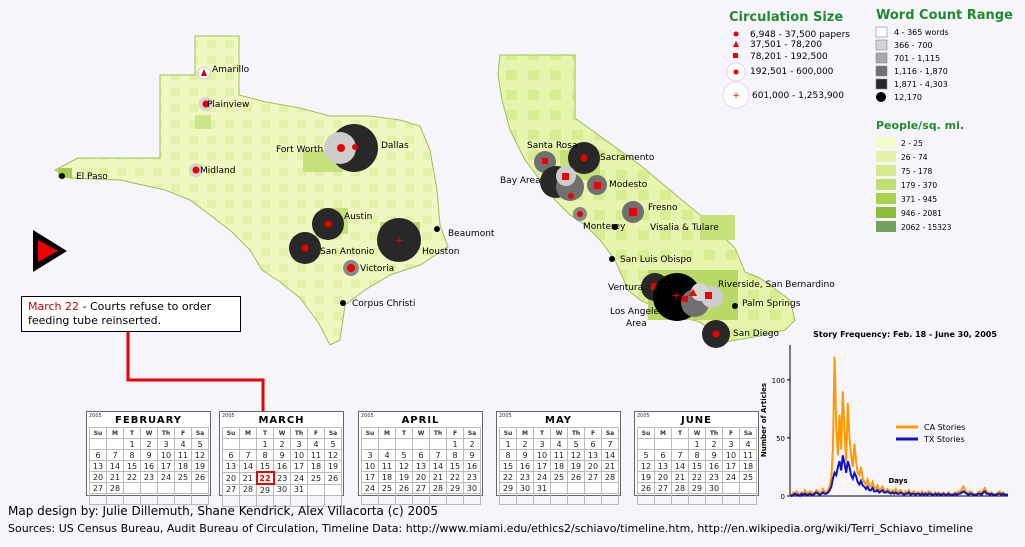 The image size is (1025, 547). I want to click on calendar-day: 31, so click(542, 488).